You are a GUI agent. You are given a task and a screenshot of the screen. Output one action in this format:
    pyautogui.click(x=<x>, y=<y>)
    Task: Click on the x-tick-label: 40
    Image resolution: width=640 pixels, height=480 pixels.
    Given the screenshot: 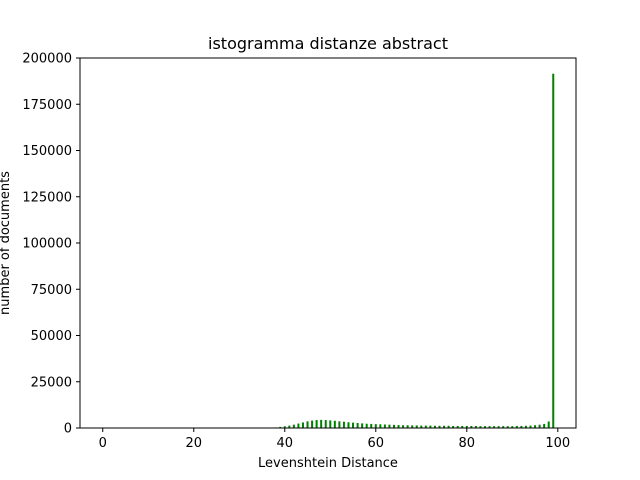 What is the action you would take?
    pyautogui.click(x=284, y=443)
    